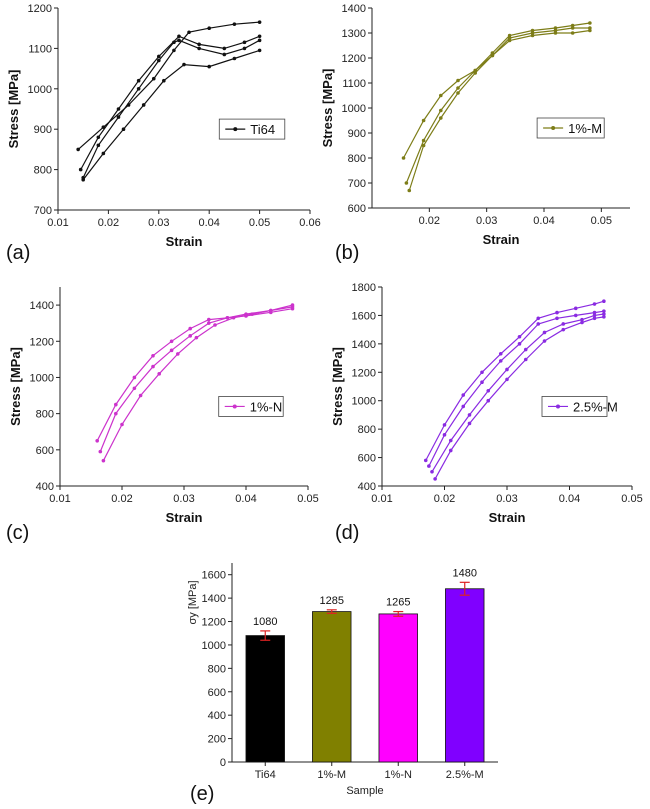 The height and width of the screenshot is (809, 650). What do you see at coordinates (398, 775) in the screenshot?
I see `x-tick-label: 1%-N` at bounding box center [398, 775].